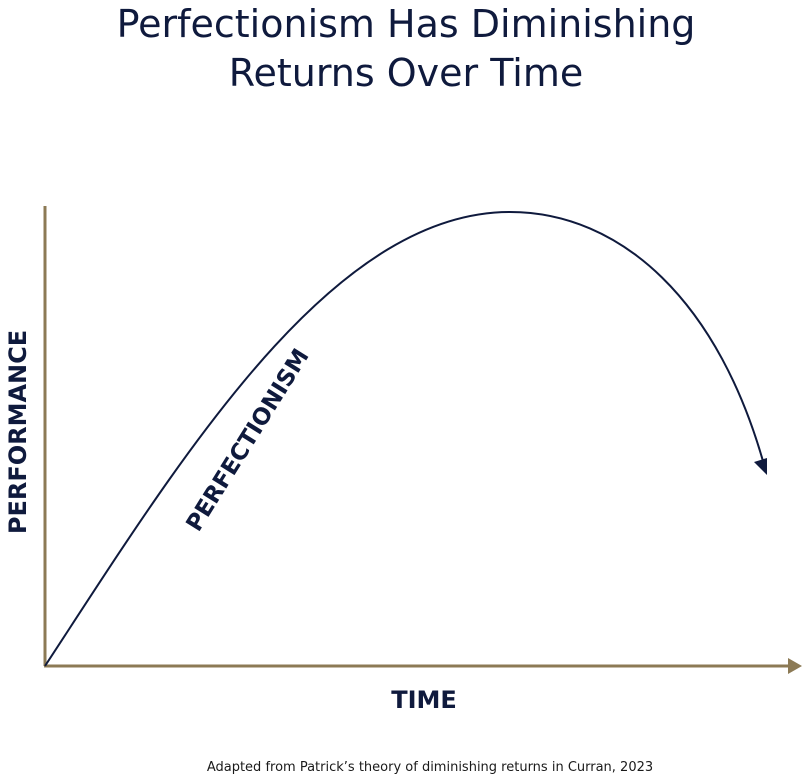 Image resolution: width=812 pixels, height=779 pixels. What do you see at coordinates (18, 432) in the screenshot?
I see `y-axis-label: PERFORMANCE` at bounding box center [18, 432].